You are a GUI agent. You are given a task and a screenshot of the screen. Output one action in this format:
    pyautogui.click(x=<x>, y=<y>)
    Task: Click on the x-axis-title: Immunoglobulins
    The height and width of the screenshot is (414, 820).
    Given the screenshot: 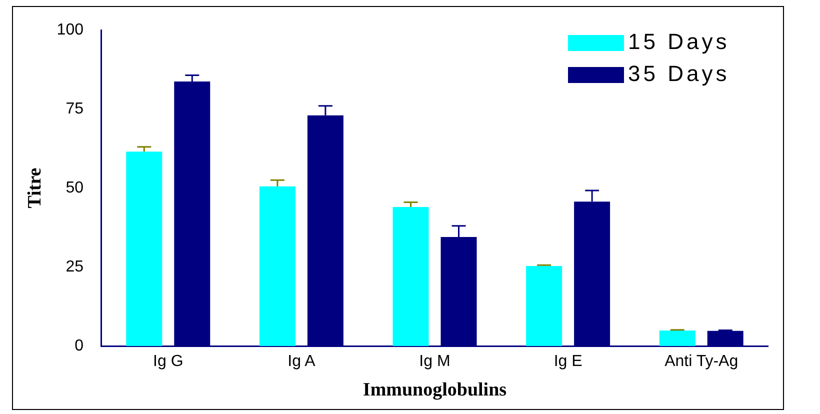 What is the action you would take?
    pyautogui.click(x=434, y=390)
    